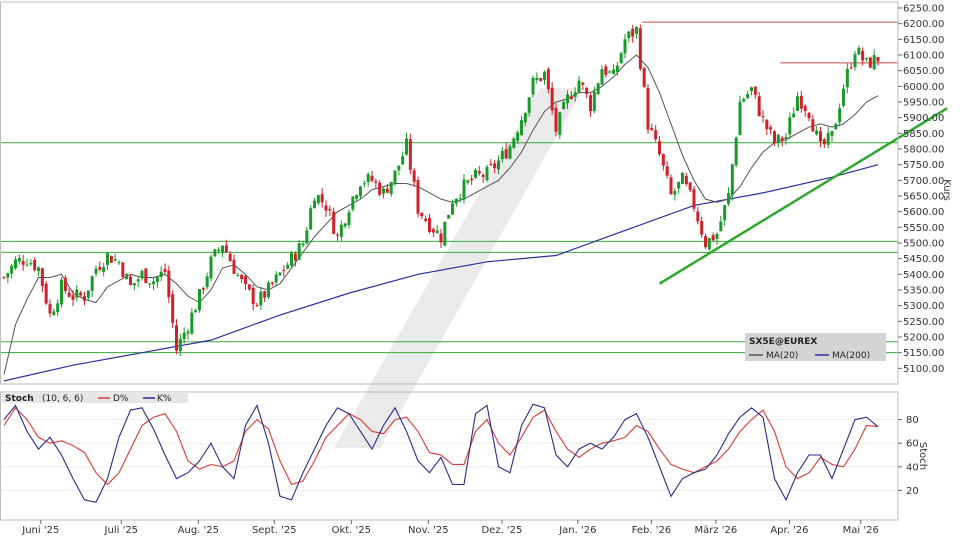  I want to click on stoch-tick-label: 40, so click(912, 467).